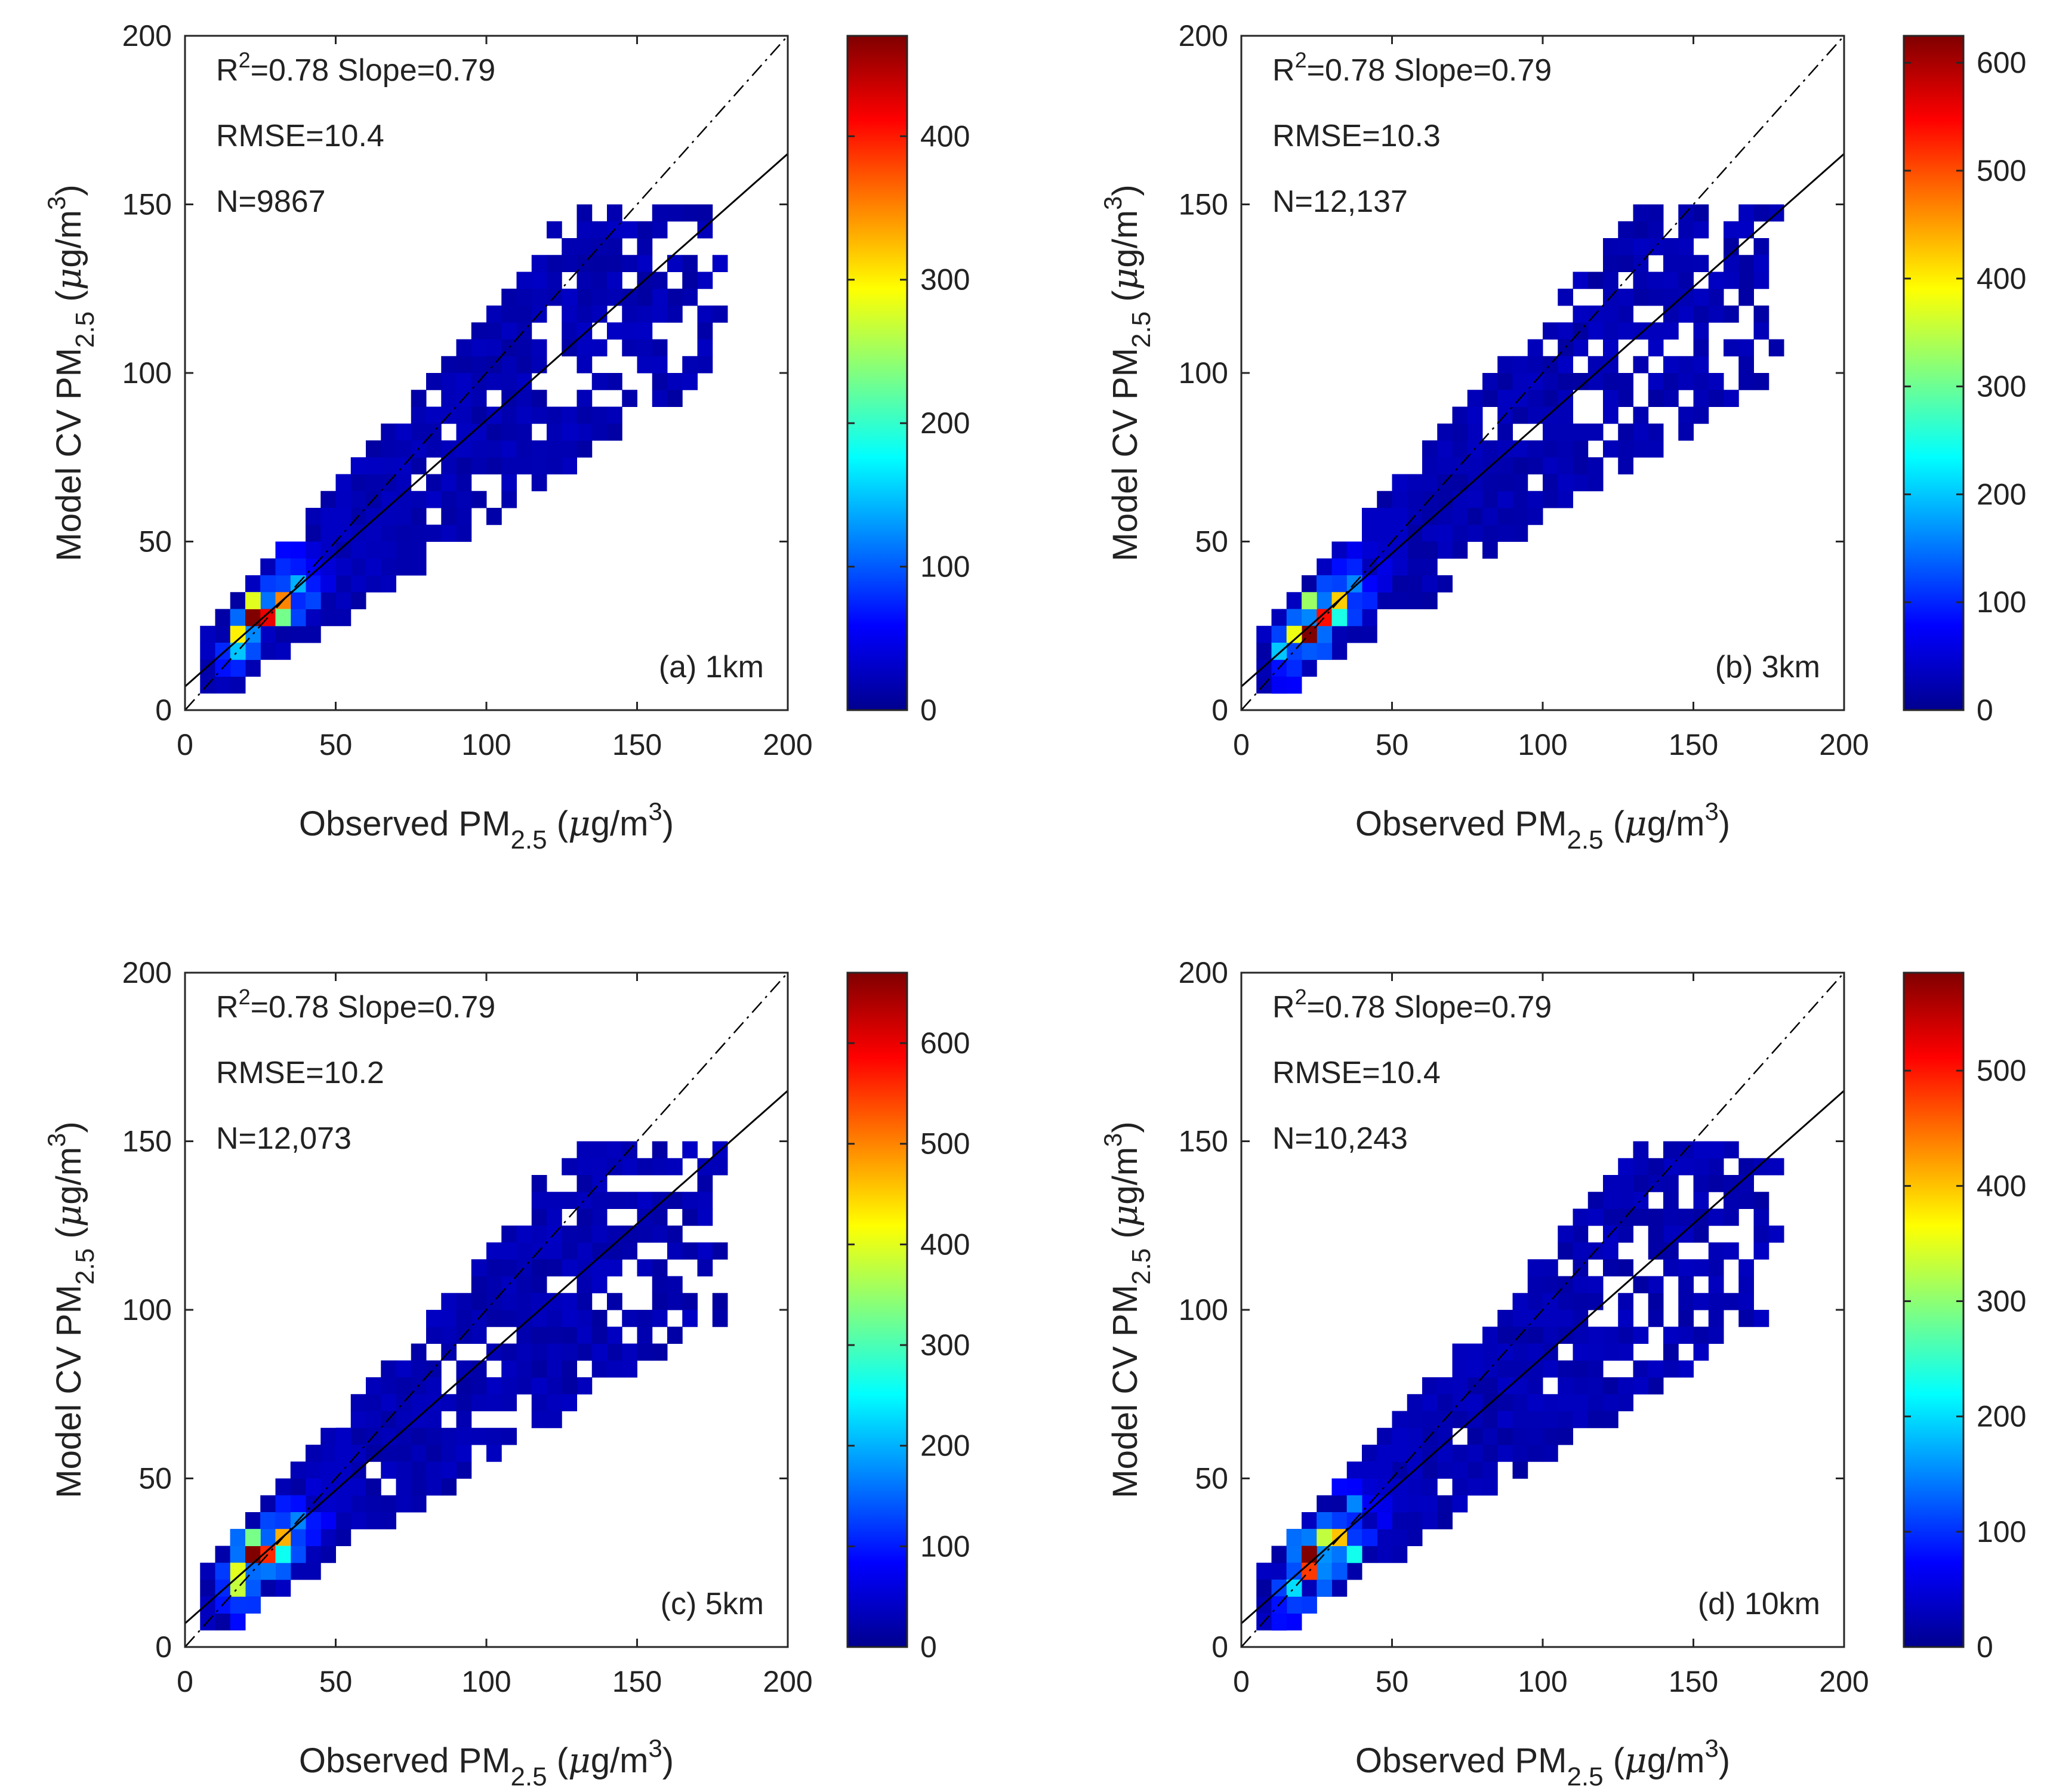 This screenshot has width=2047, height=1792. Describe the element at coordinates (1127, 372) in the screenshot. I see `y-axis-title: Model CV PM2.5 (μg/m3)` at that location.